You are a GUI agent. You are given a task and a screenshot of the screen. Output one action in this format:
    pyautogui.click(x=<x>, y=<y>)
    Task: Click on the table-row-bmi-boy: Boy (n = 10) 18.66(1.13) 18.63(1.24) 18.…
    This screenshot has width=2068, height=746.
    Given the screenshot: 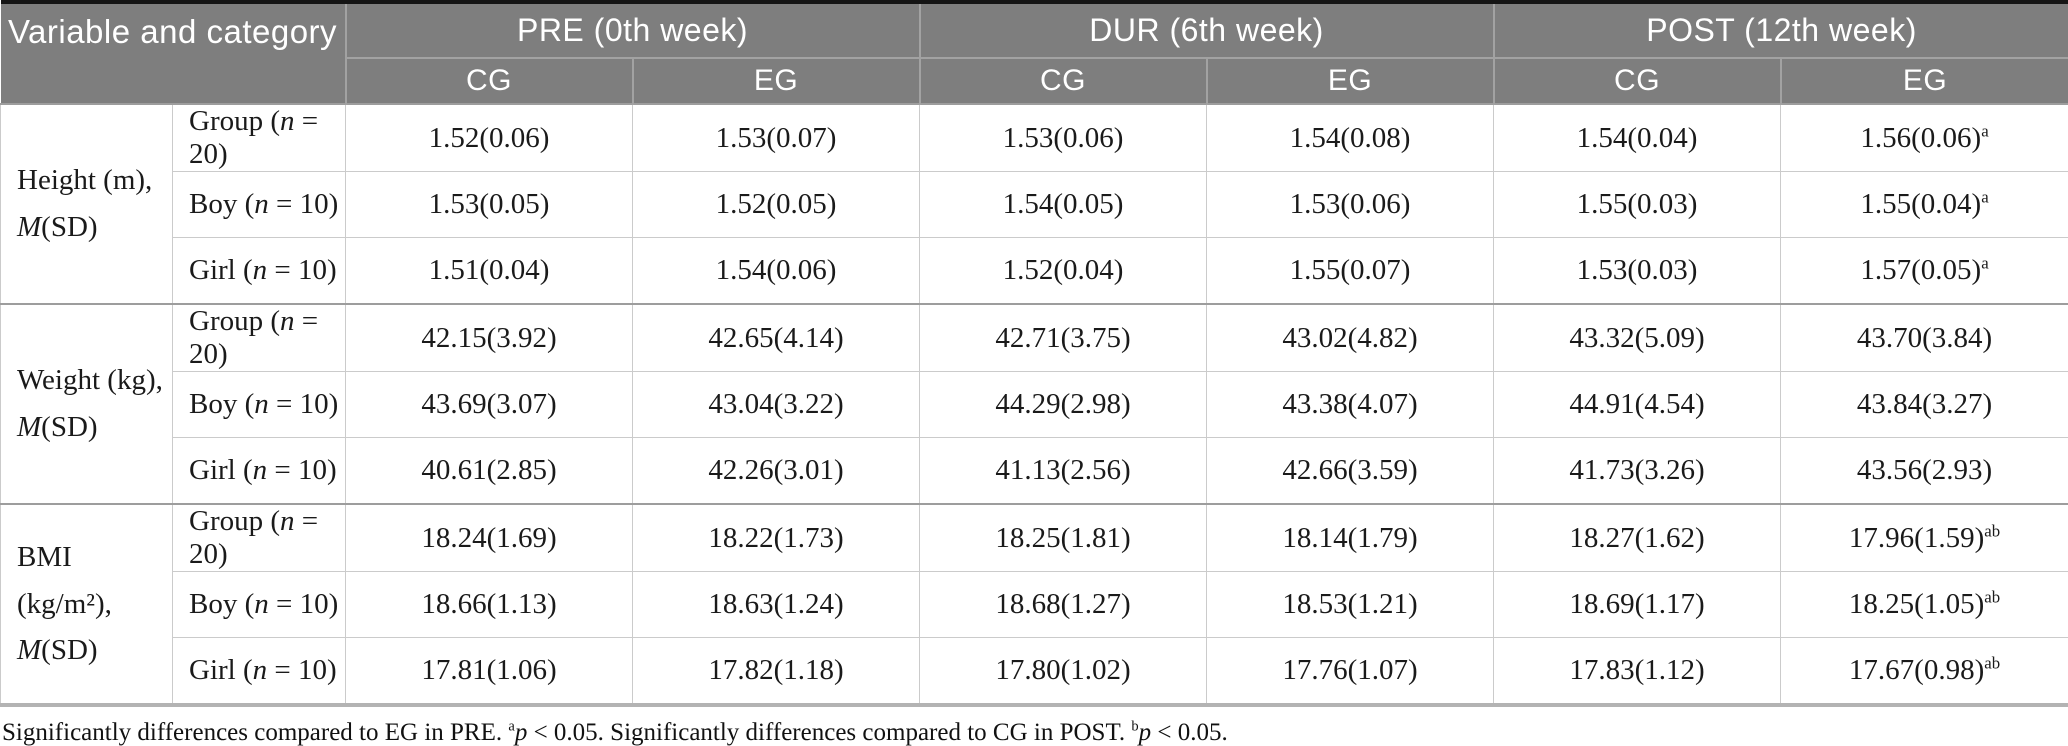 What is the action you would take?
    pyautogui.click(x=1034, y=604)
    